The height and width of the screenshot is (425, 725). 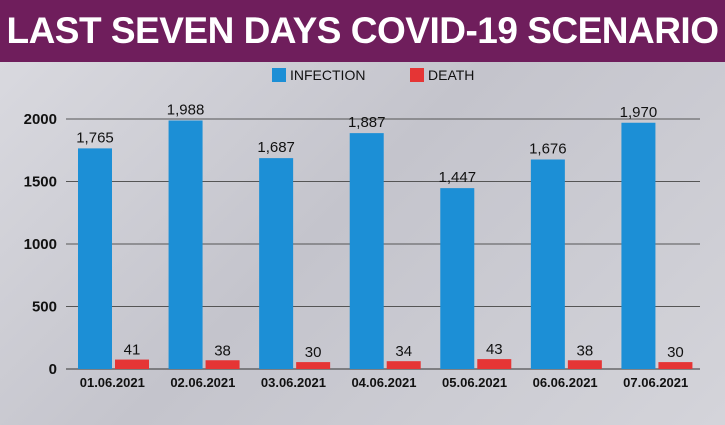 What do you see at coordinates (40, 244) in the screenshot?
I see `y-tick-label: 1000` at bounding box center [40, 244].